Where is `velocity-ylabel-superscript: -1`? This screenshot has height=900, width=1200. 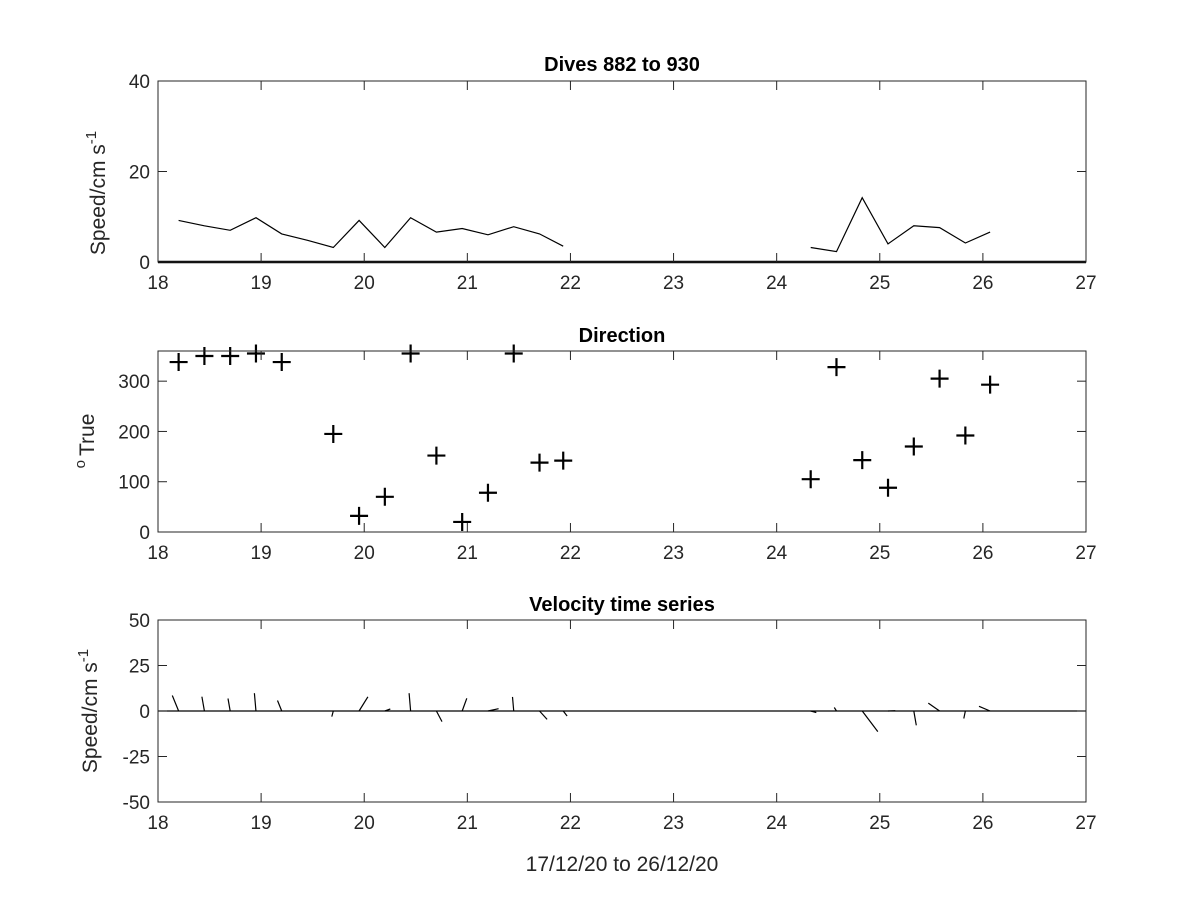 velocity-ylabel-superscript: -1 is located at coordinates (83, 655).